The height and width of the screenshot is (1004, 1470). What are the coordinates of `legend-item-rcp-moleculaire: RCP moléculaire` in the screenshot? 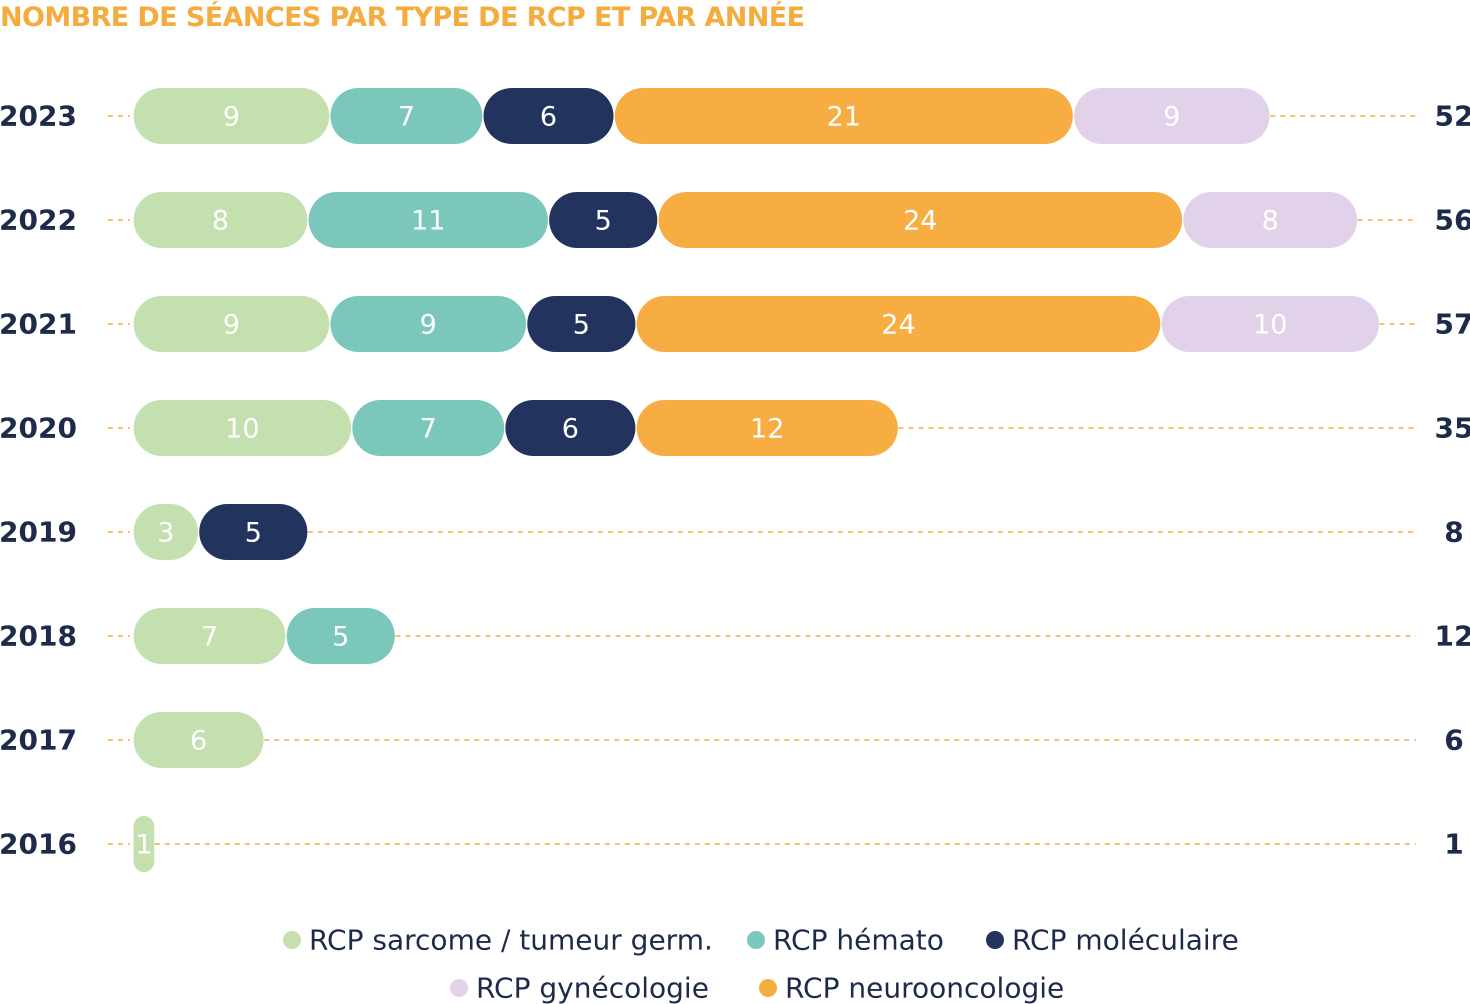 It's located at (1112, 940).